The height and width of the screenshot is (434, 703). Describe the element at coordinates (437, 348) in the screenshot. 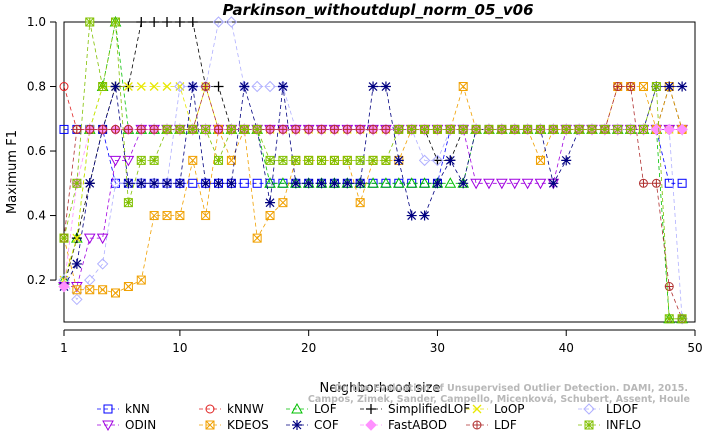

I see `x-tick-label: 30` at that location.